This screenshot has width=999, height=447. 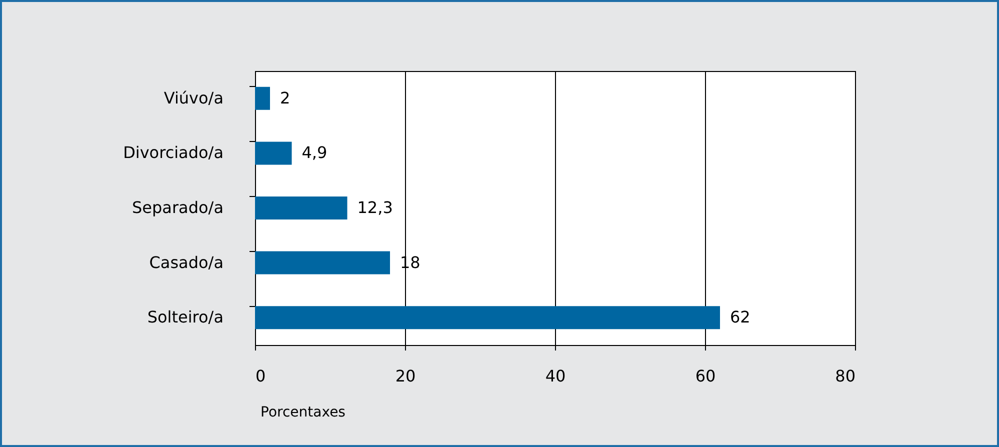 I want to click on y-tick-label: Casado/a, so click(x=186, y=262).